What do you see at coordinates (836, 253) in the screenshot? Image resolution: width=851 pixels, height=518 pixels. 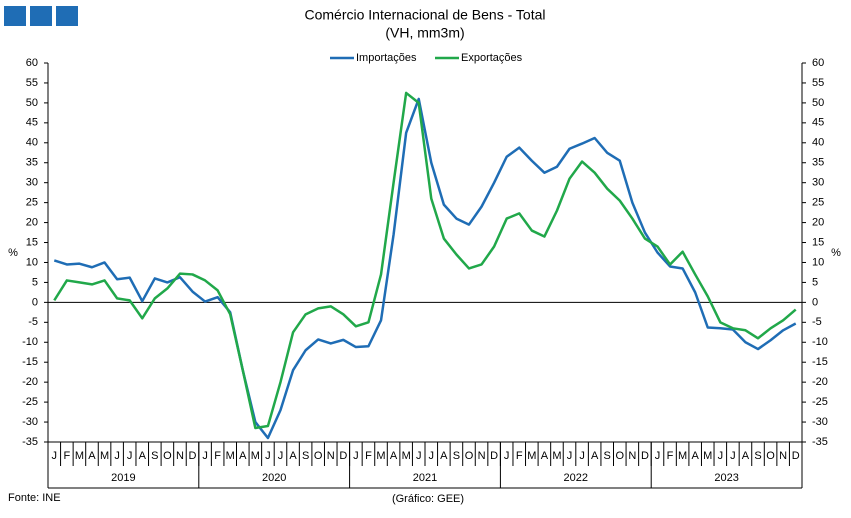 I see `y2-axis-label: %` at bounding box center [836, 253].